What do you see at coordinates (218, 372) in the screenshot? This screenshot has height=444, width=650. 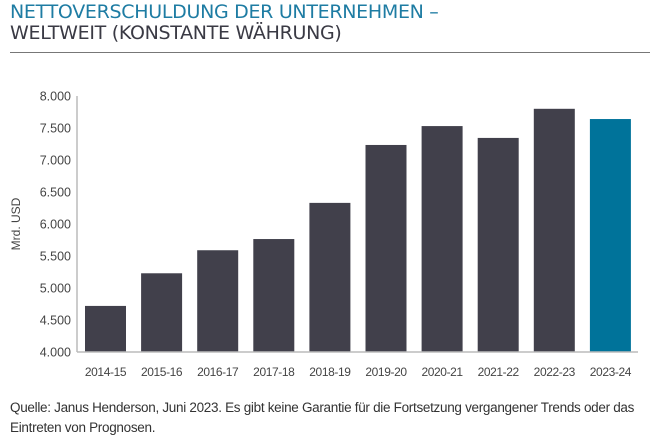 I see `x-tick-label: 2016-17` at bounding box center [218, 372].